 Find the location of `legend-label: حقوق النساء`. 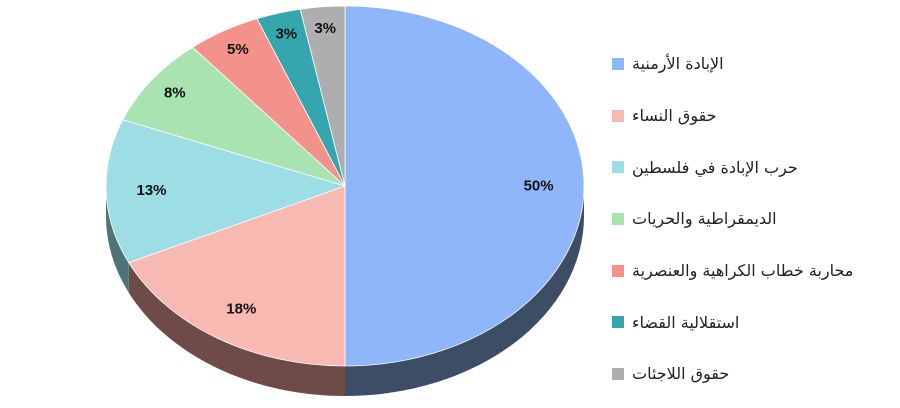

legend-label: حقوق النساء is located at coordinates (674, 116).